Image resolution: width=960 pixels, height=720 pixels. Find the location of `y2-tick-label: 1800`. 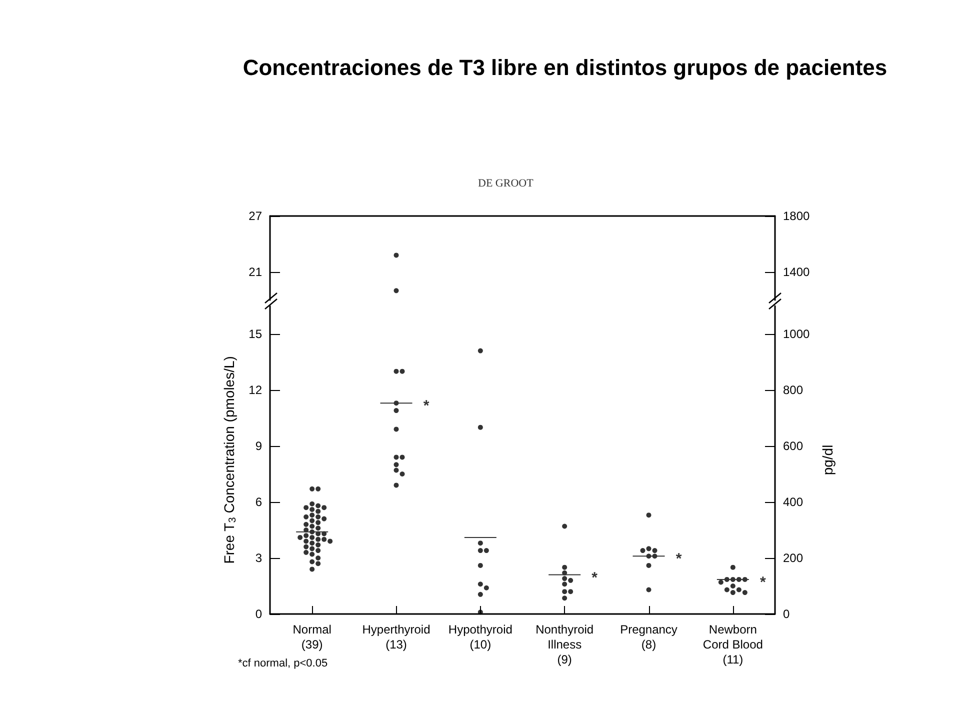

y2-tick-label: 1800 is located at coordinates (796, 216).